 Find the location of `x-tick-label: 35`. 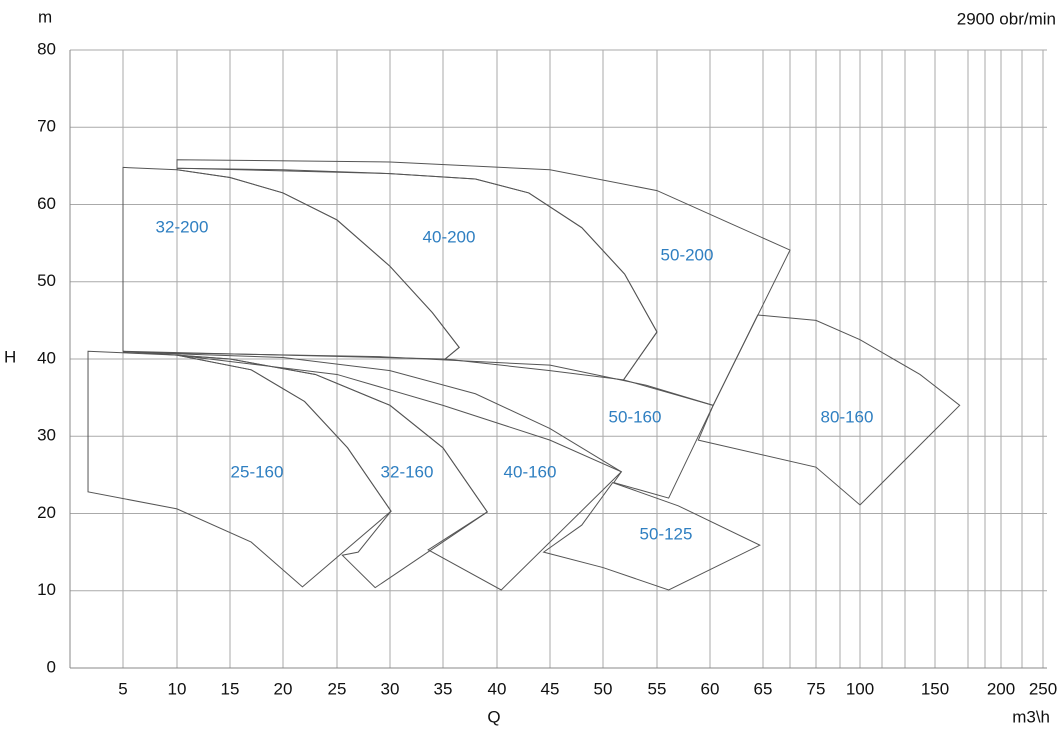

x-tick-label: 35 is located at coordinates (443, 688).